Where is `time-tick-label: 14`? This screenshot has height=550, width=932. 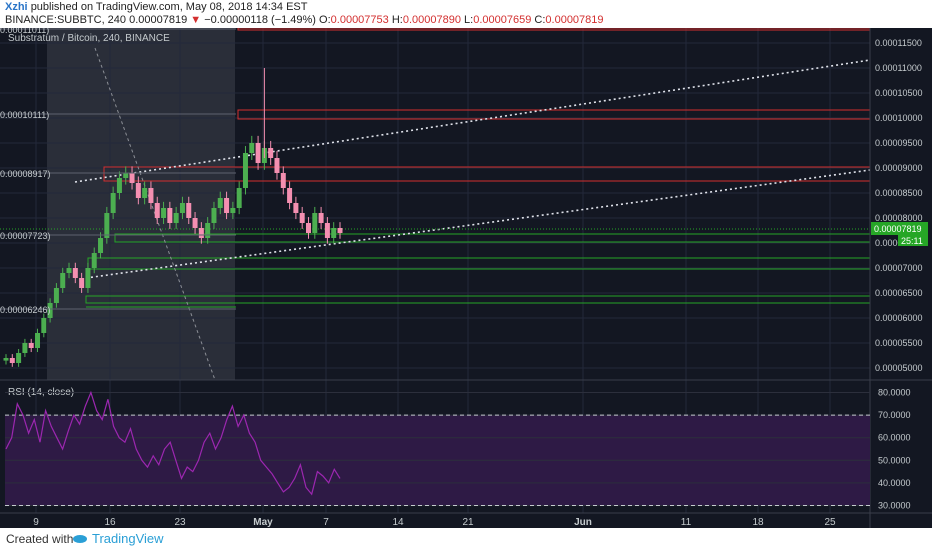
time-tick-label: 14 is located at coordinates (398, 522).